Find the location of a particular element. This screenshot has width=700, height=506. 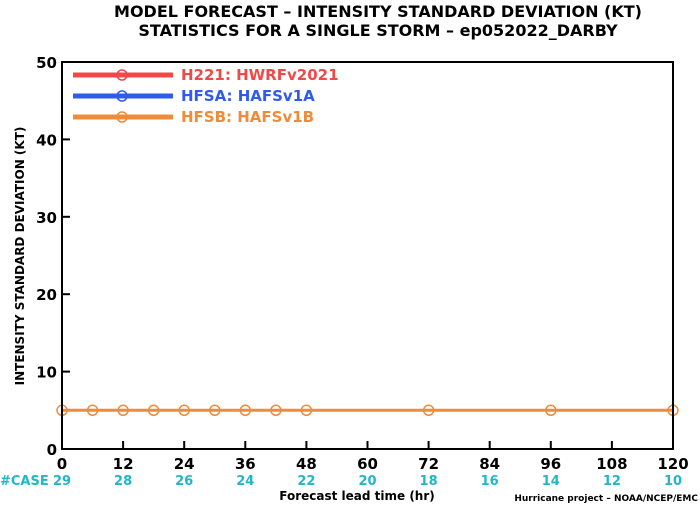

x-tick-label: 84 is located at coordinates (489, 464).